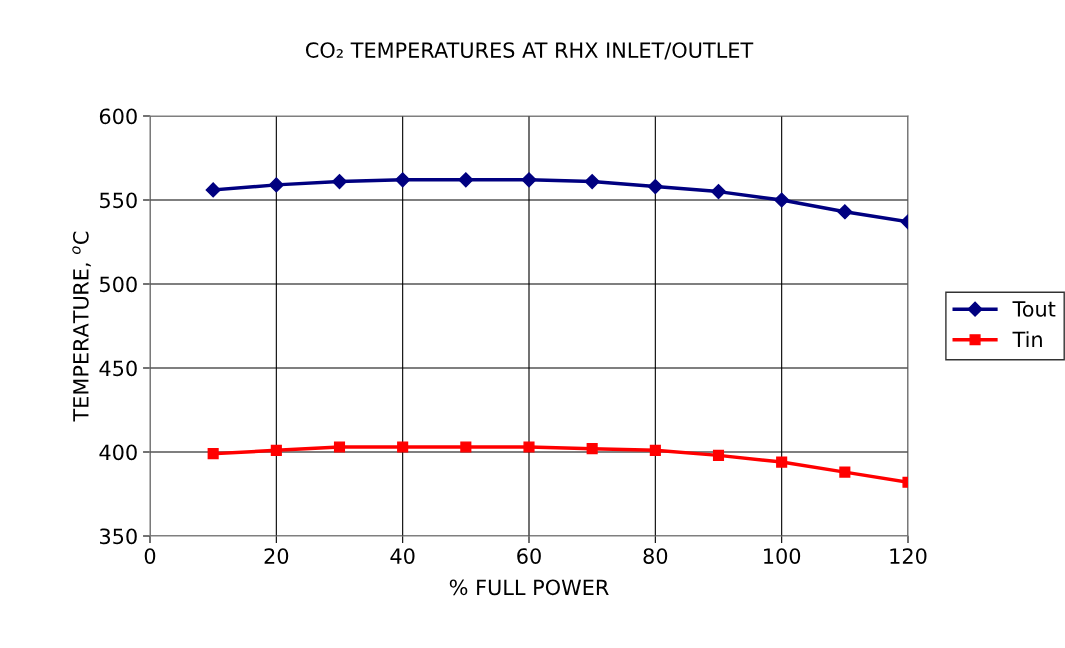  I want to click on x-tick-label: 80, so click(655, 556).